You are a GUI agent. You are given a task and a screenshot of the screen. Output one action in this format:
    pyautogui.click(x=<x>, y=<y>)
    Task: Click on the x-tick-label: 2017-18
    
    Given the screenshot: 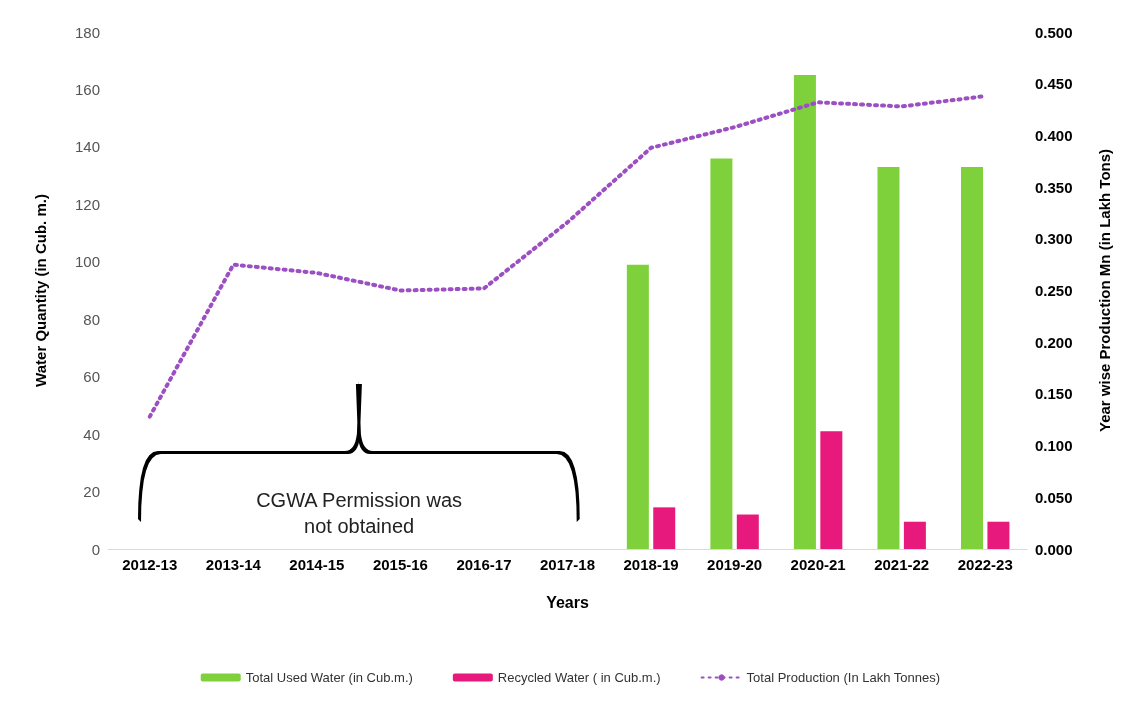 What is the action you would take?
    pyautogui.click(x=567, y=564)
    